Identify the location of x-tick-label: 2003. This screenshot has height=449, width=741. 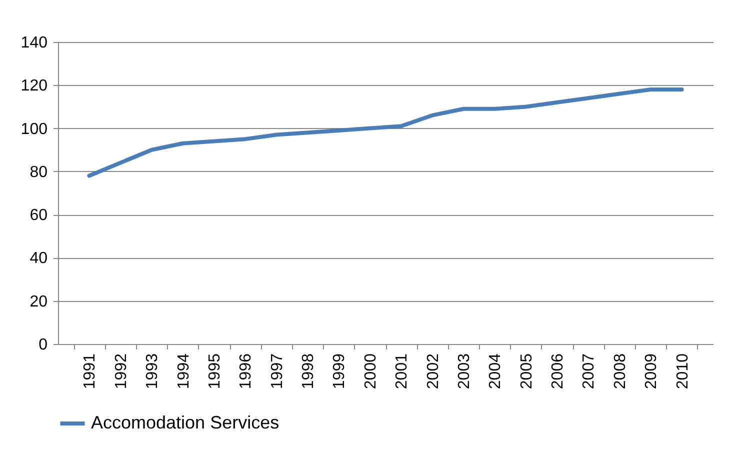
(464, 371).